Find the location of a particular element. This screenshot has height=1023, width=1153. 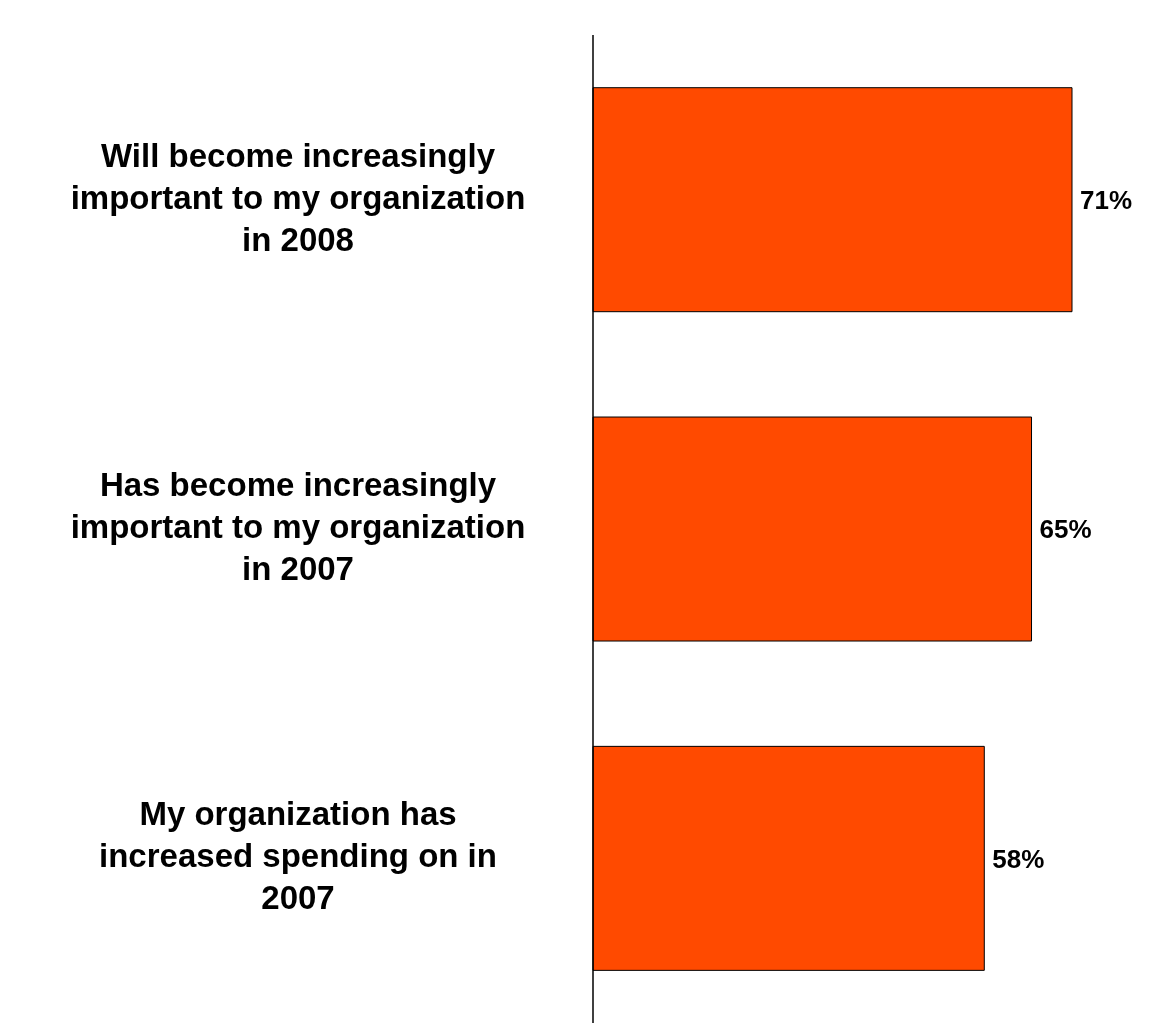

data-label: 65% is located at coordinates (1065, 529).